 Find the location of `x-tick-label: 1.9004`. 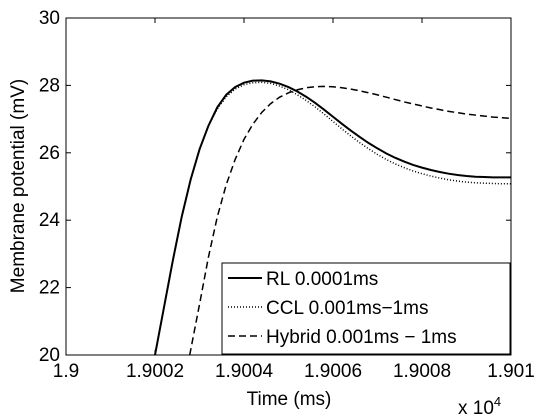

x-tick-label: 1.9004 is located at coordinates (244, 371).